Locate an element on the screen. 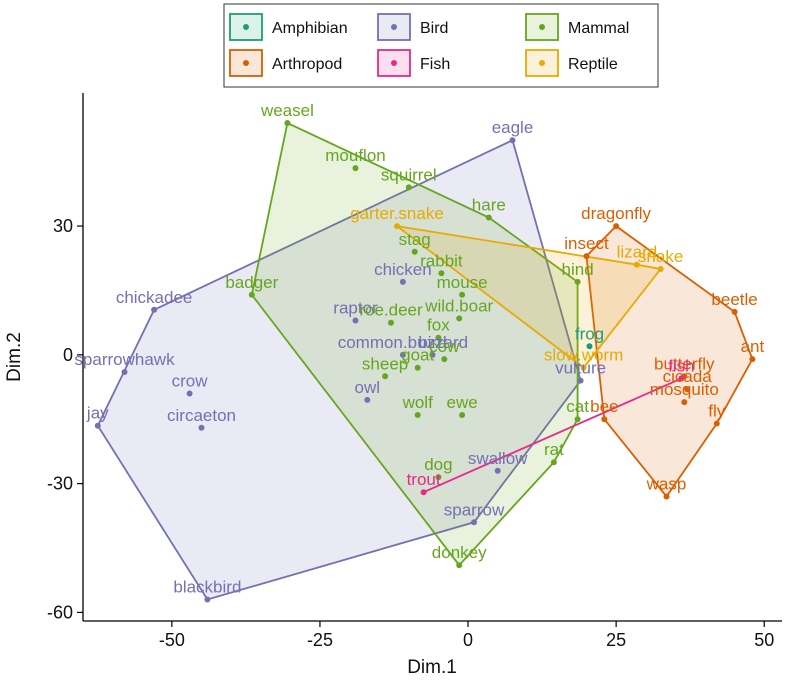 The height and width of the screenshot is (684, 785). legend-item-bird: Bird is located at coordinates (412, 27).